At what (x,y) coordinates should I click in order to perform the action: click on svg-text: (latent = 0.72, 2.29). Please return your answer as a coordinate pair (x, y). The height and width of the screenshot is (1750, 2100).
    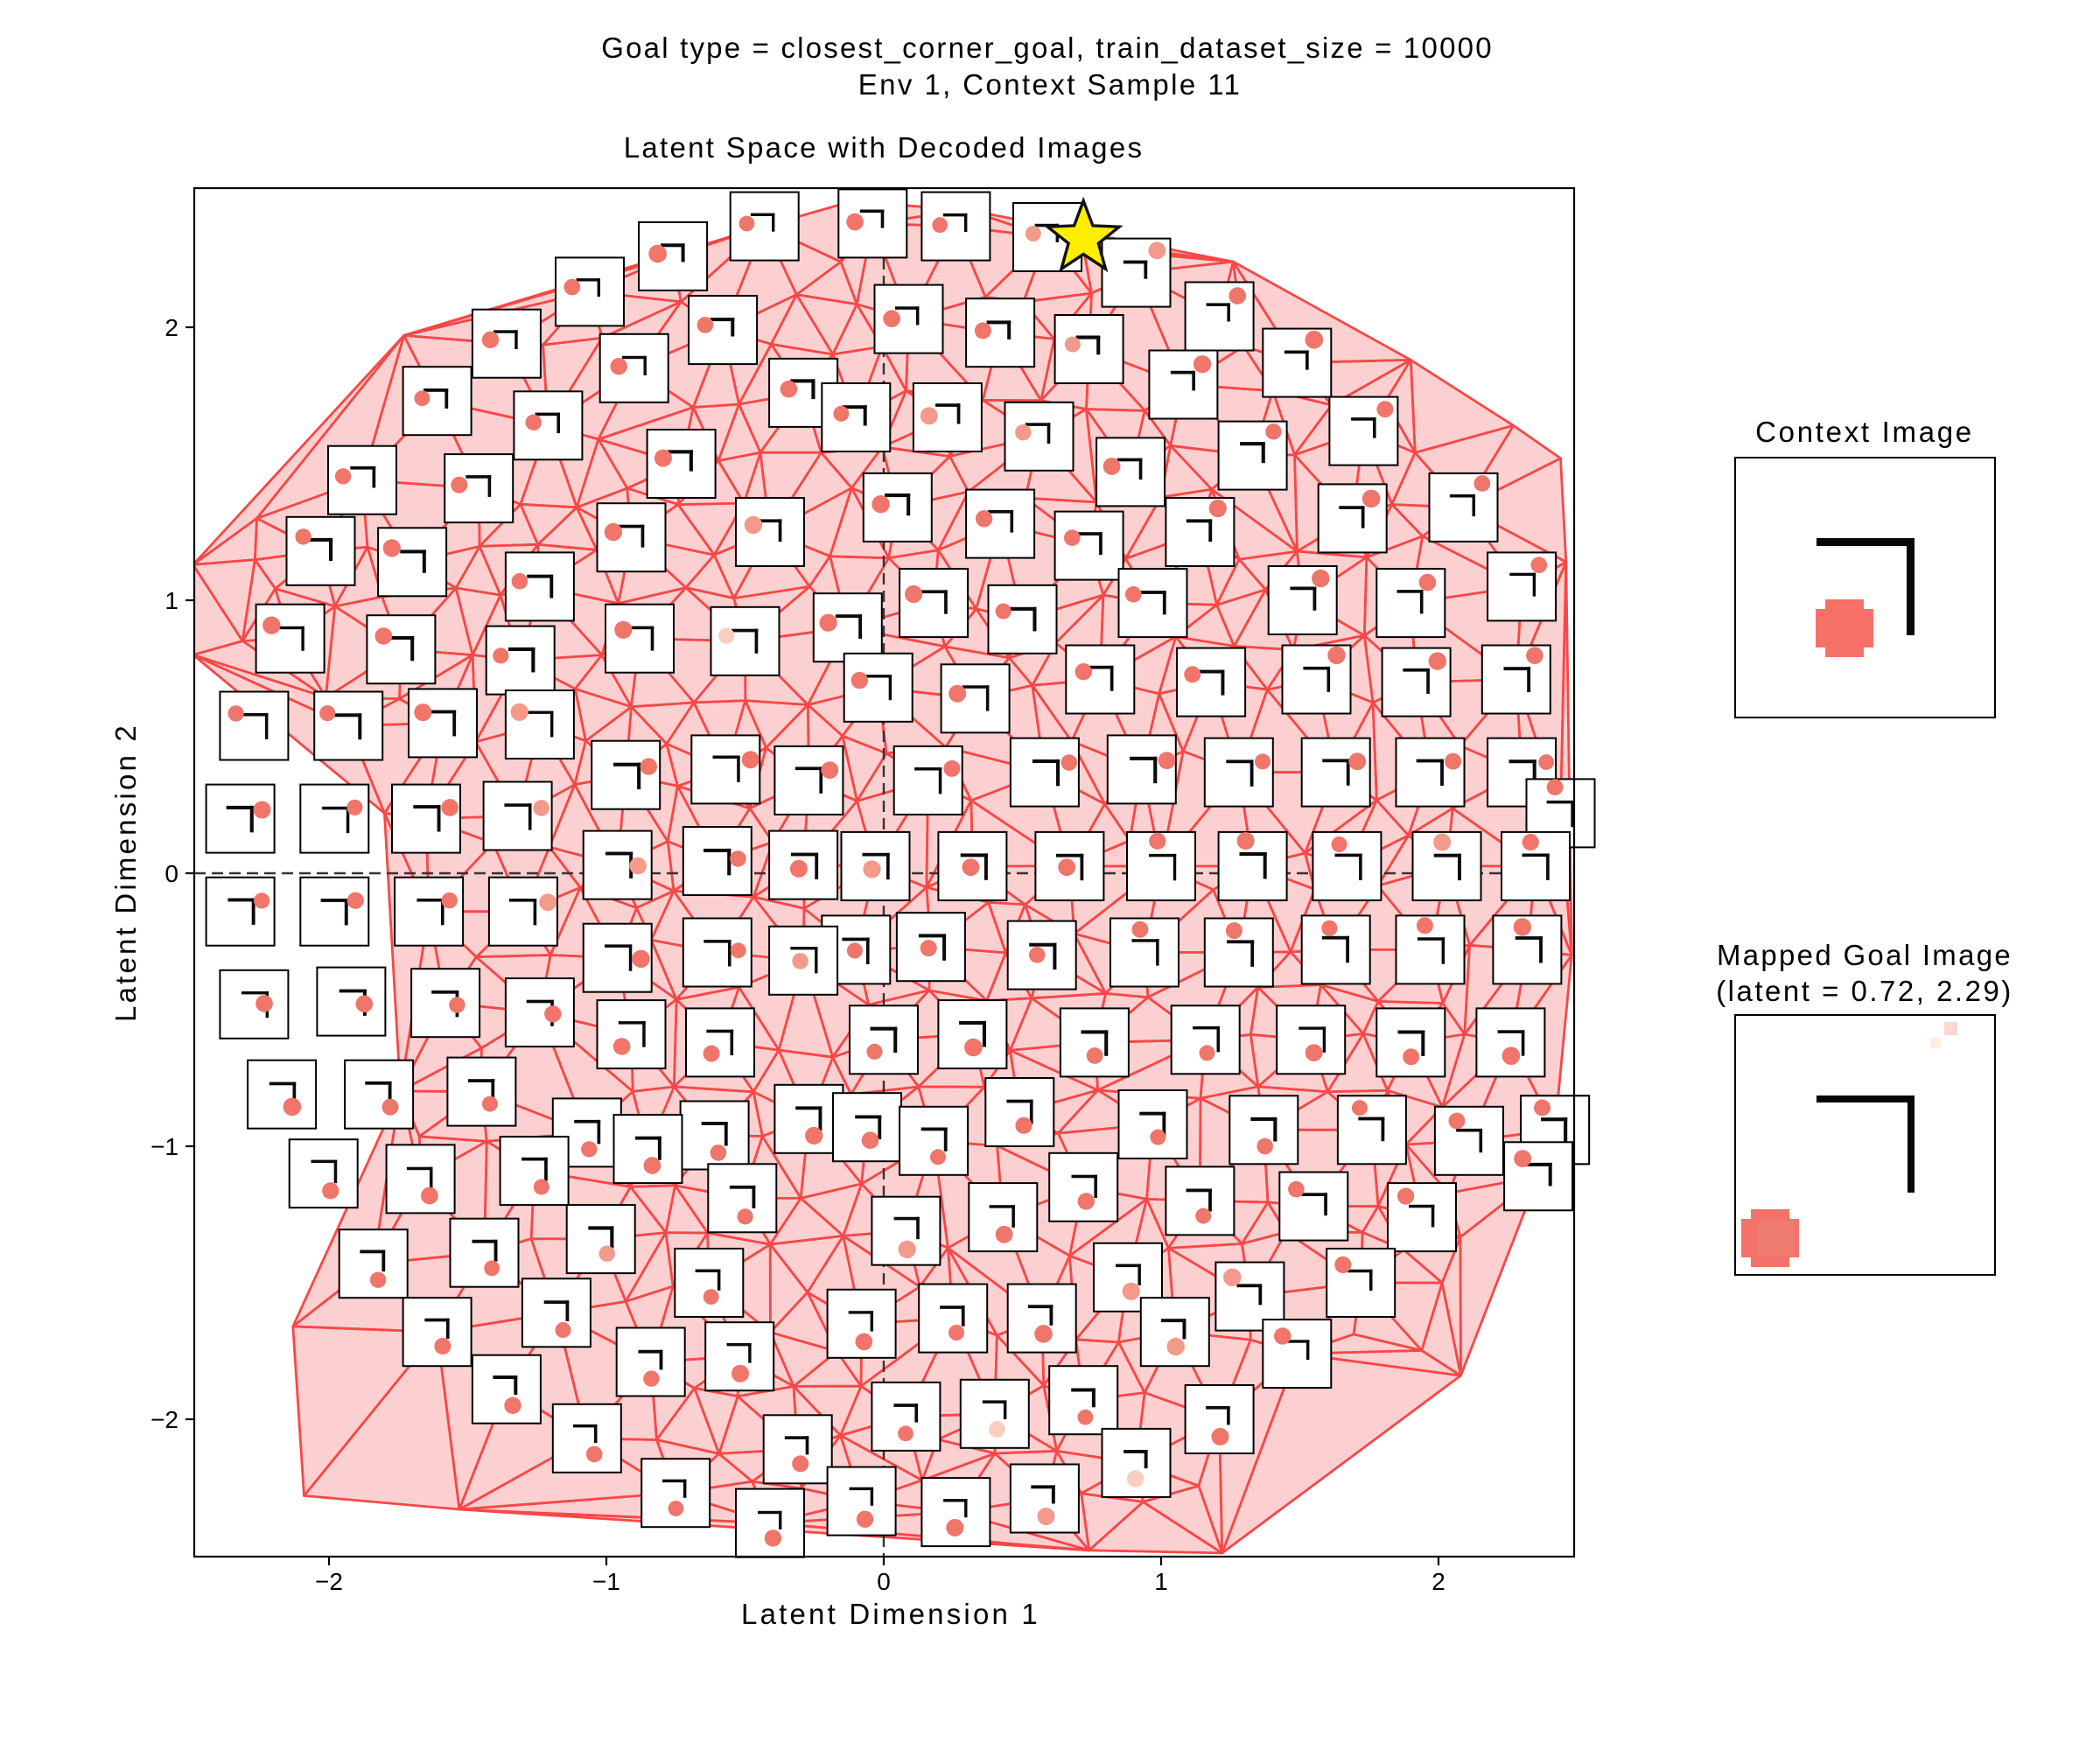
    Looking at the image, I should click on (1864, 991).